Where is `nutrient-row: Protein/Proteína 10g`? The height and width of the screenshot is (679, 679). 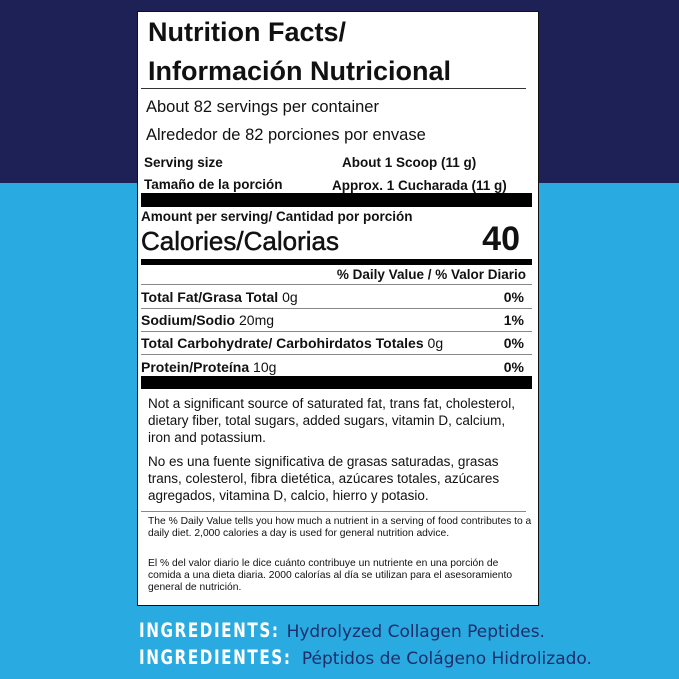
nutrient-row: Protein/Proteína 10g is located at coordinates (209, 367).